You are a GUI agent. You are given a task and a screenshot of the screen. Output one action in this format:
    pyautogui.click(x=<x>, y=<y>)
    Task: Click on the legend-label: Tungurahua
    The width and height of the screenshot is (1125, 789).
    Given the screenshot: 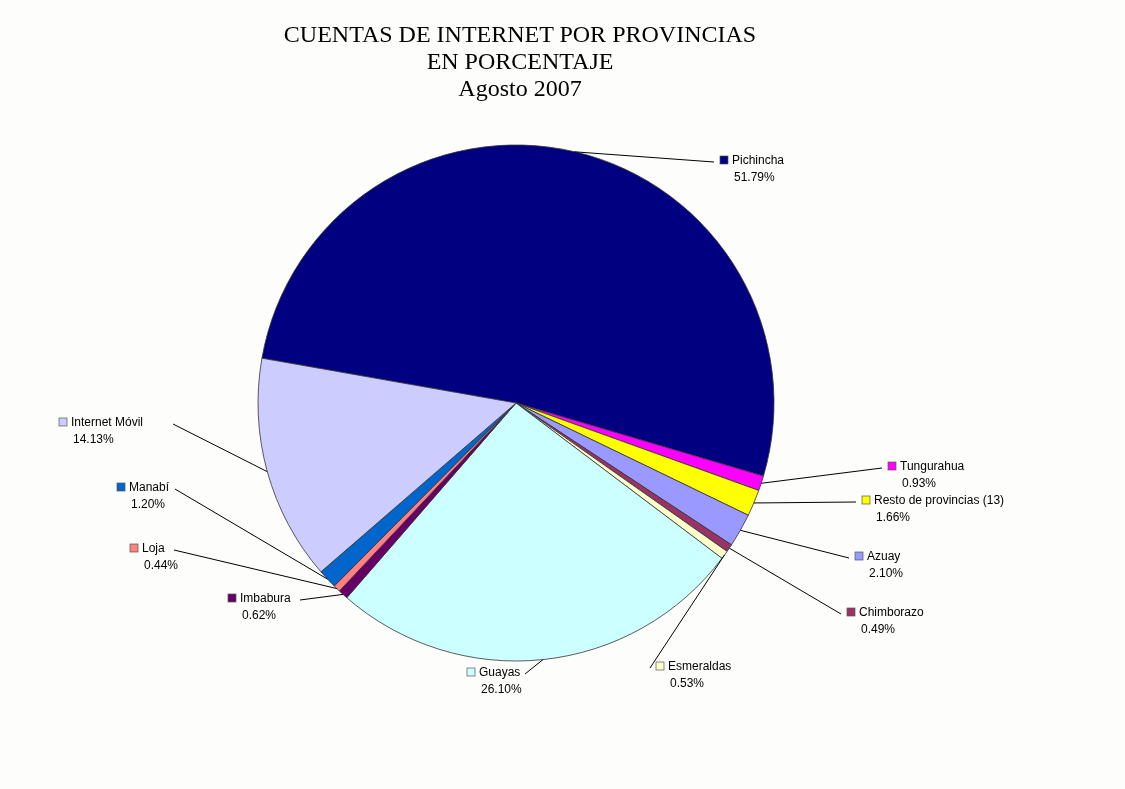 What is the action you would take?
    pyautogui.click(x=932, y=466)
    